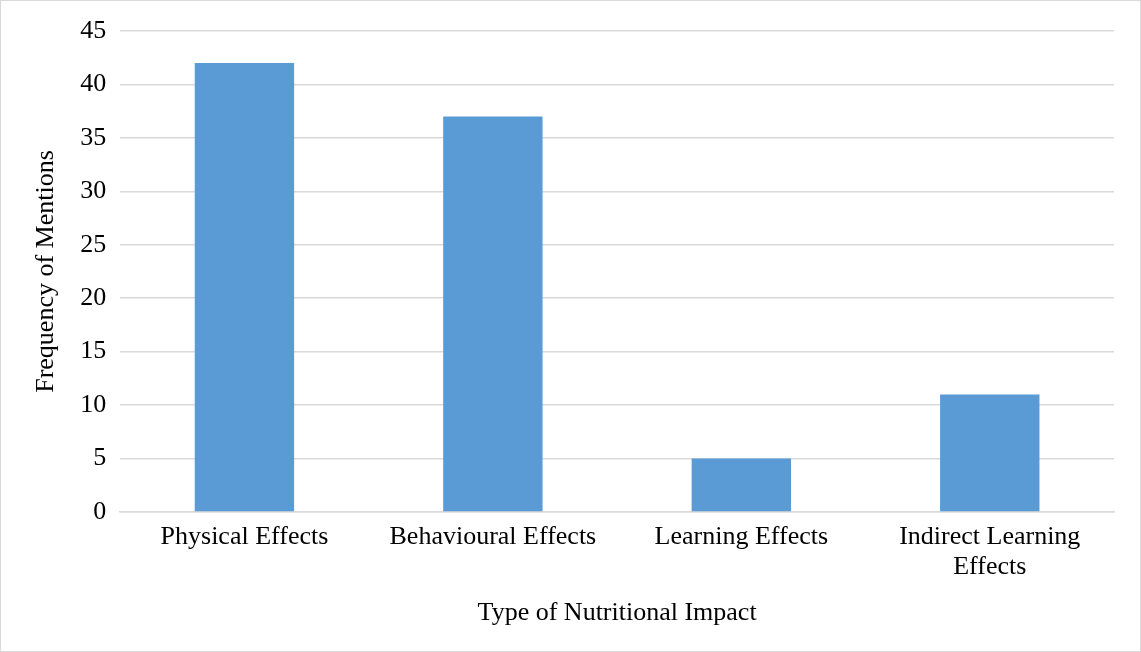 The image size is (1141, 652). Describe the element at coordinates (93, 190) in the screenshot. I see `y-tick-label: 30` at that location.